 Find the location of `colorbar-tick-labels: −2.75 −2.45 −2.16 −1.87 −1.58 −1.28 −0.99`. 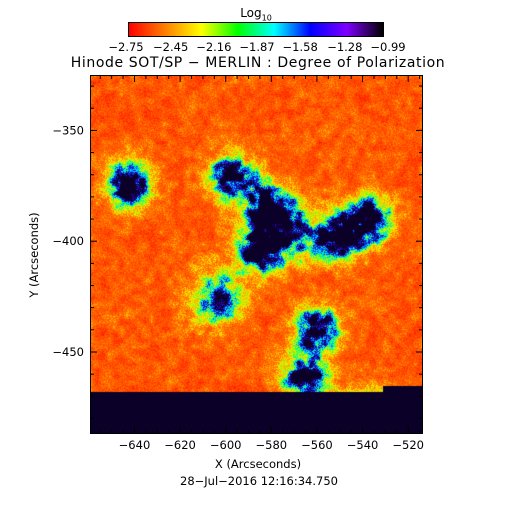

colorbar-tick-labels: −2.75 −2.45 −2.16 −1.87 −1.58 −1.28 −0.99 is located at coordinates (257, 47).